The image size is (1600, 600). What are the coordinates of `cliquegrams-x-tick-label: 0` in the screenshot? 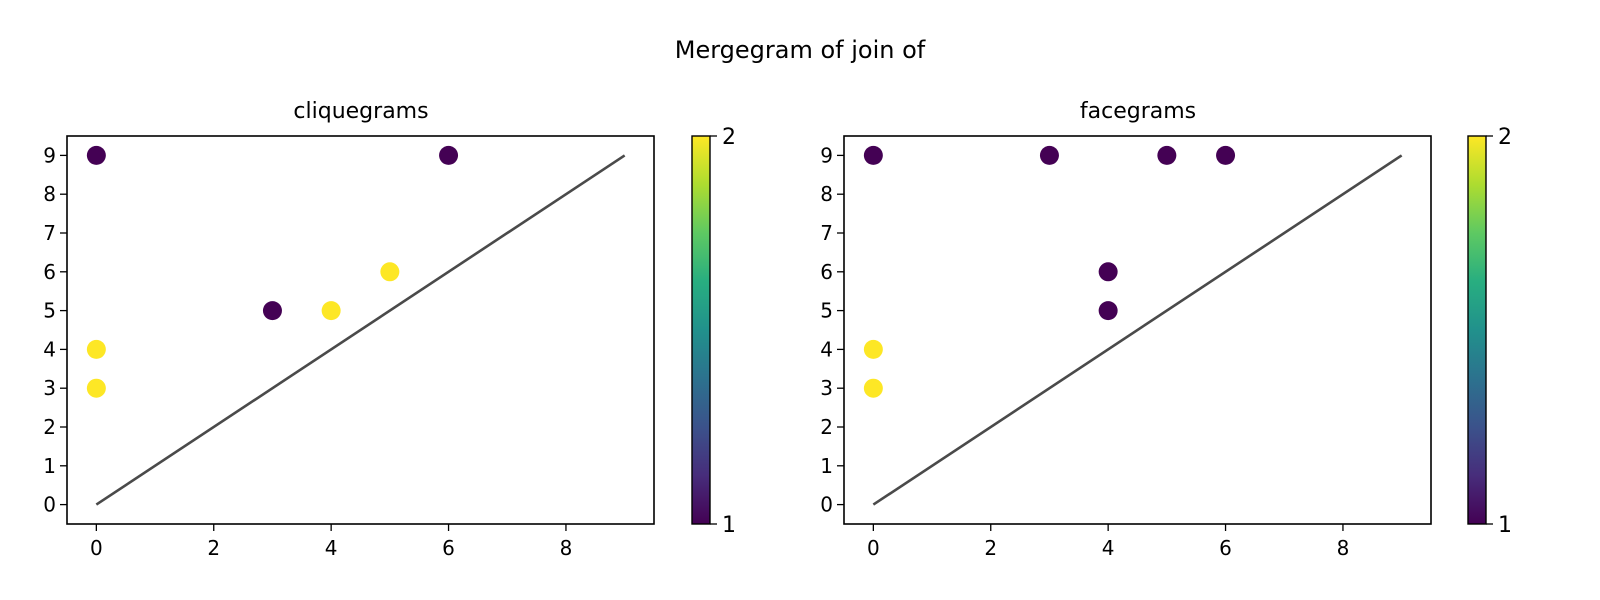 It's located at (96, 548).